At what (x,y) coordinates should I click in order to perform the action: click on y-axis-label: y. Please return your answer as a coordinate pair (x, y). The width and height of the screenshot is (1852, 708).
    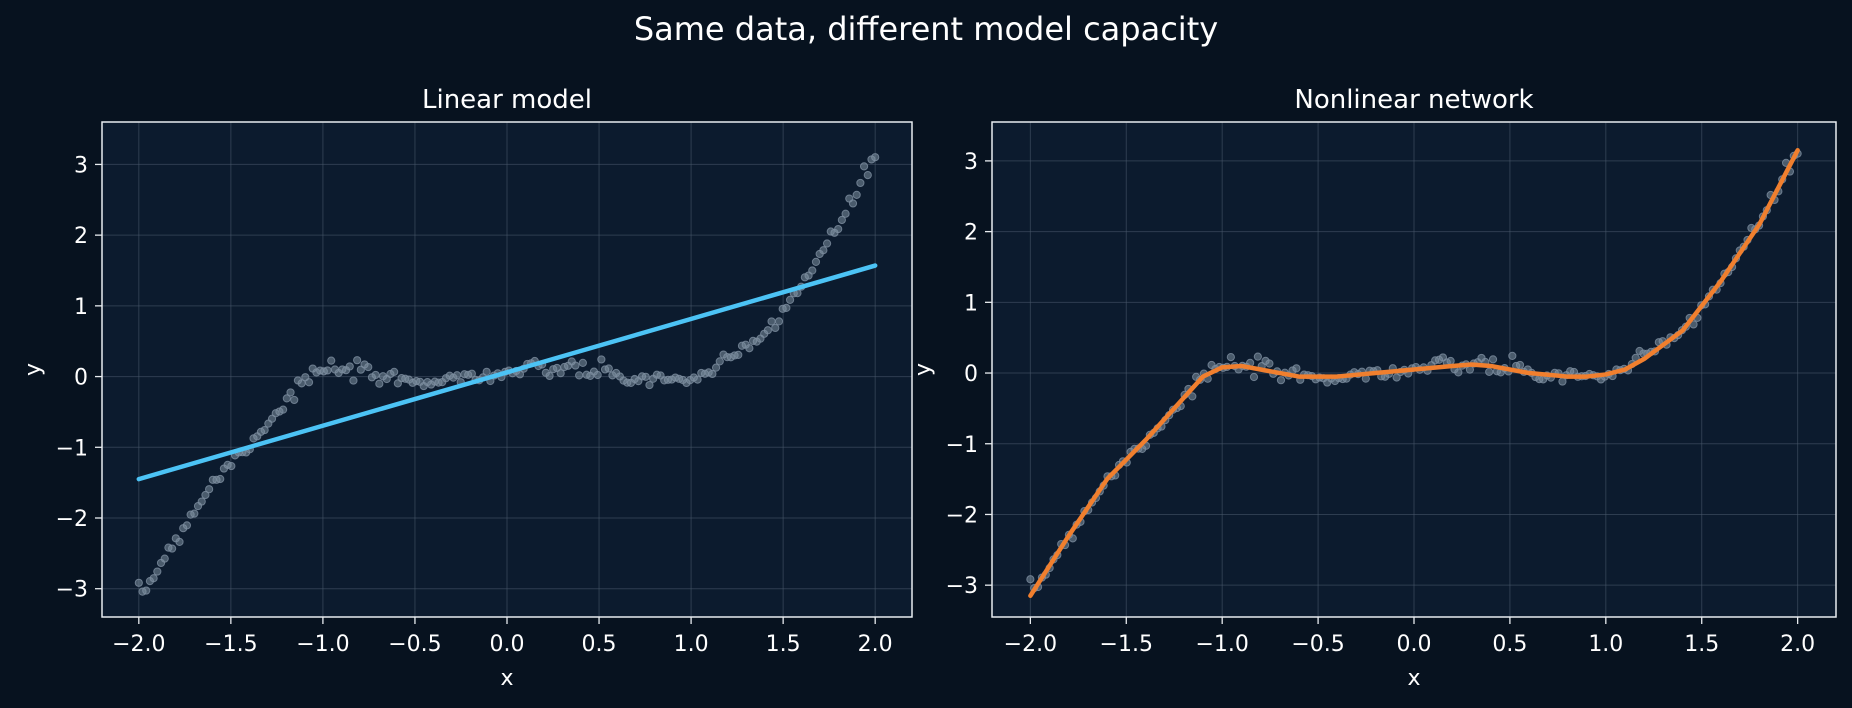
    Looking at the image, I should click on (923, 369).